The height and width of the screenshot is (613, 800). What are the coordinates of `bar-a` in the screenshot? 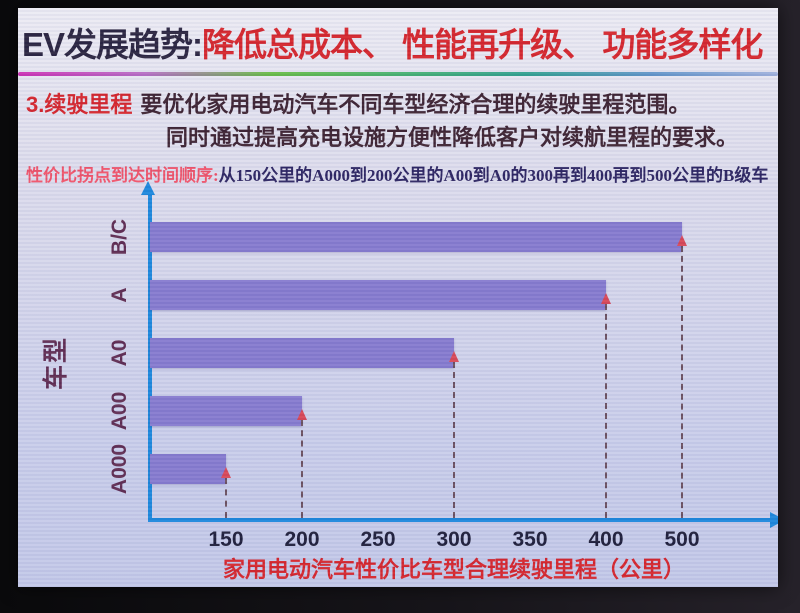 It's located at (378, 295).